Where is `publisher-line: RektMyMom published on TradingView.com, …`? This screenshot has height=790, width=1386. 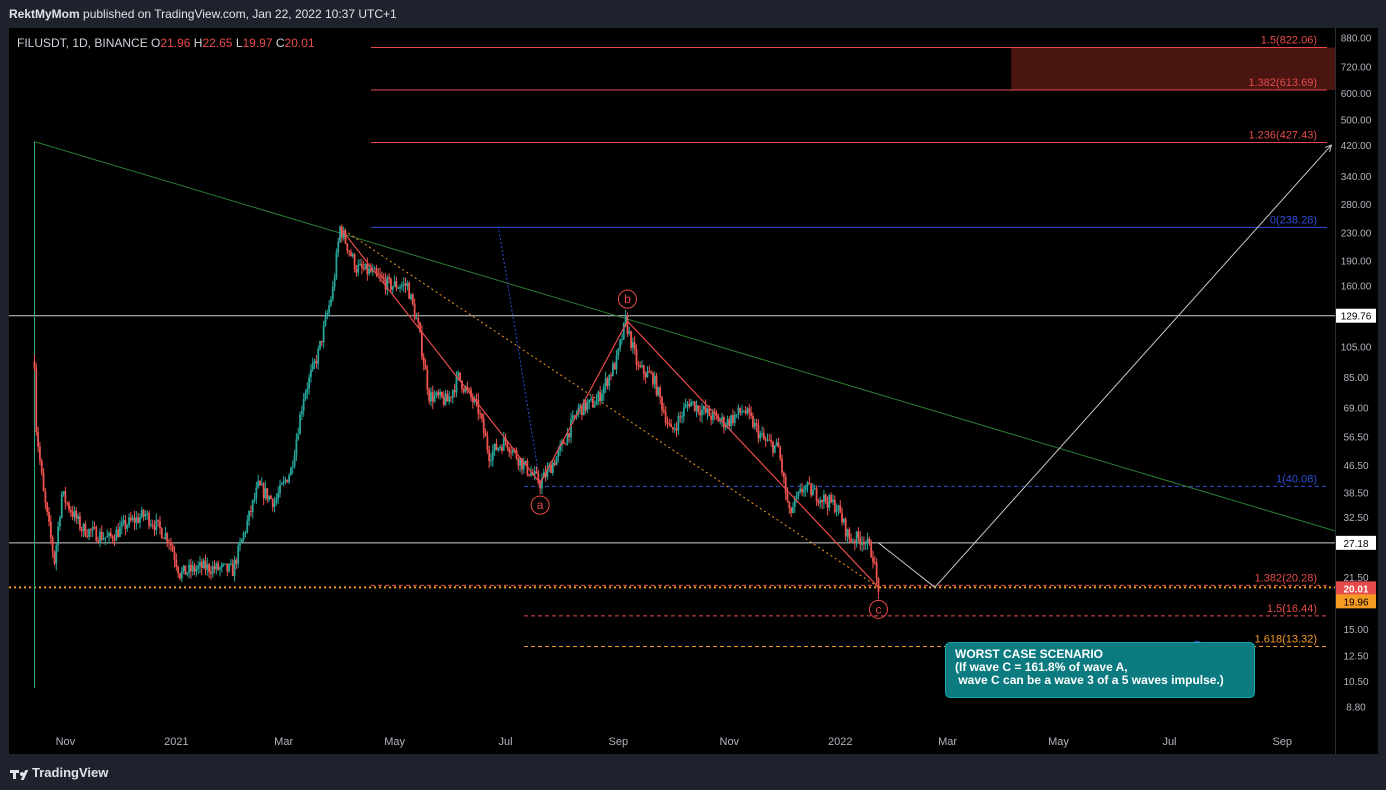 publisher-line: RektMyMom published on TradingView.com, … is located at coordinates (203, 14).